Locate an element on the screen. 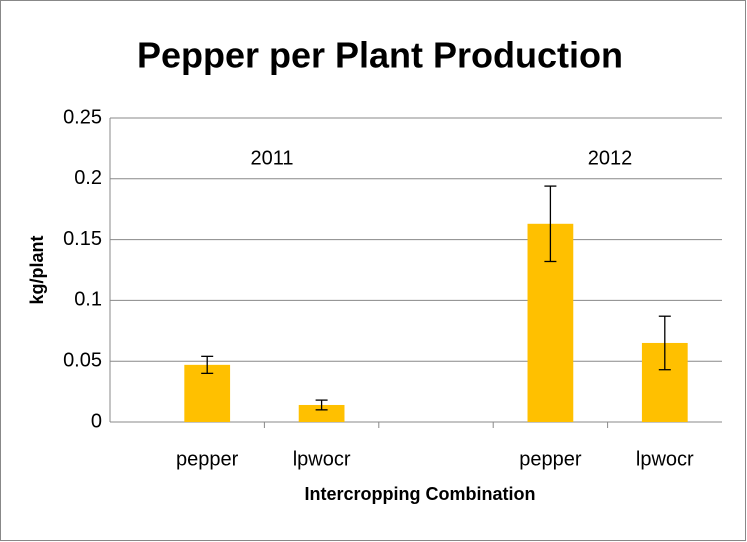  annotation: 2011 is located at coordinates (271, 158).